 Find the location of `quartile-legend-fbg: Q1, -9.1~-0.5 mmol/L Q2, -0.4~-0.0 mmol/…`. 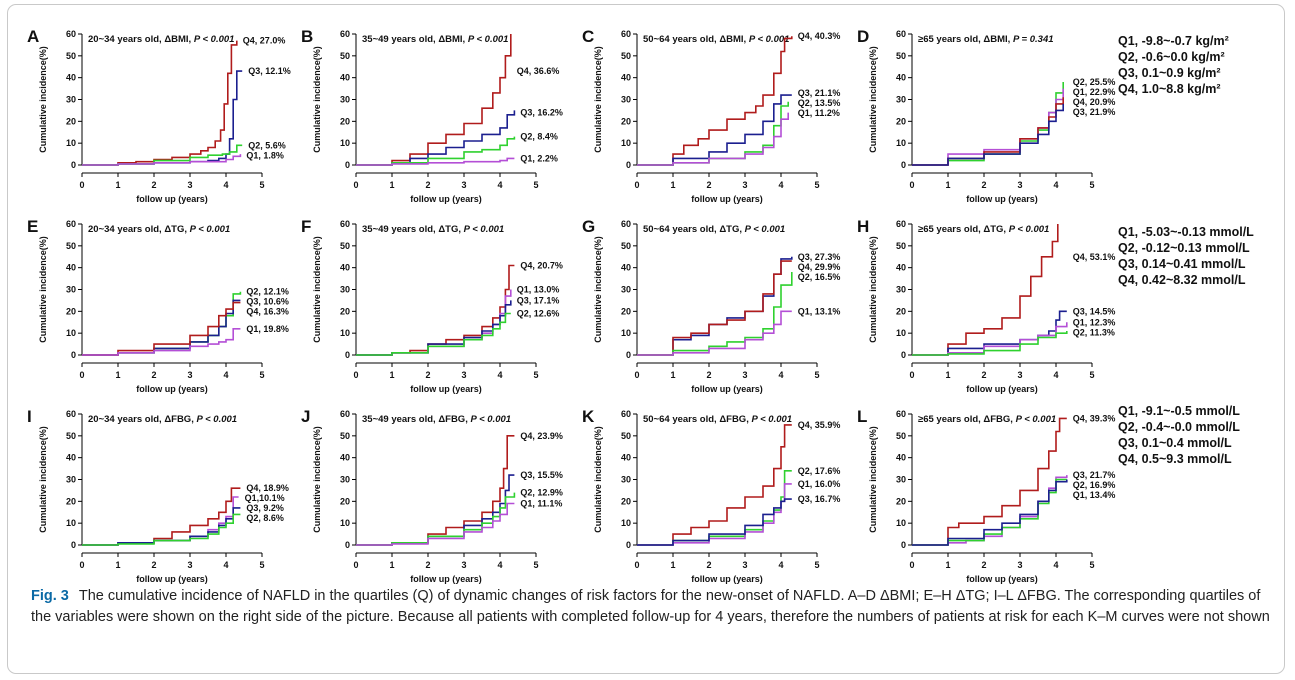

quartile-legend-fbg: Q1, -9.1~-0.5 mmol/L Q2, -0.4~-0.0 mmol/… is located at coordinates (1179, 435).